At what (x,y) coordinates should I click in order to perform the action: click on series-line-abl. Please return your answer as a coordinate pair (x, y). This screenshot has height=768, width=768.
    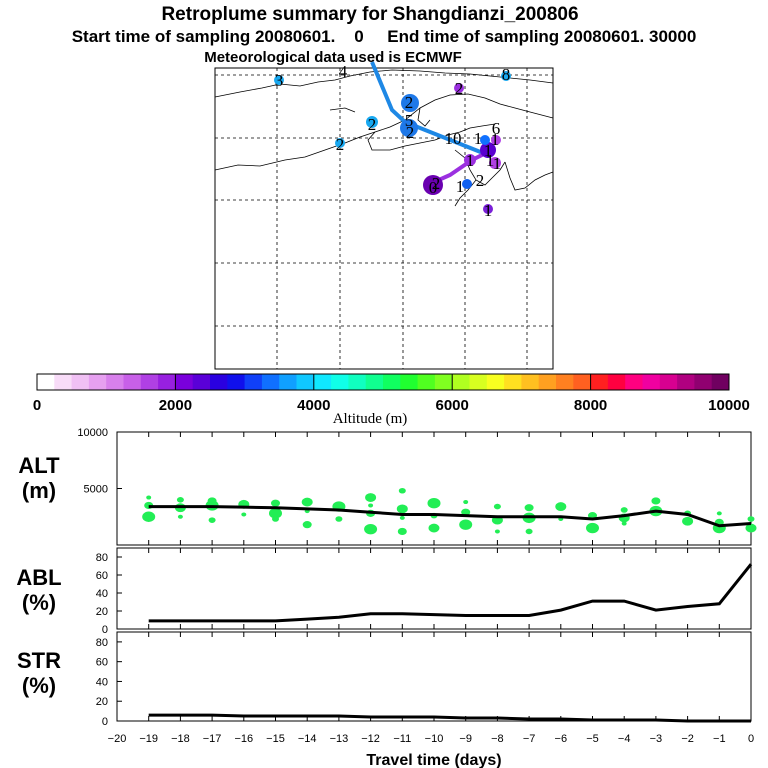
    Looking at the image, I should click on (450, 593).